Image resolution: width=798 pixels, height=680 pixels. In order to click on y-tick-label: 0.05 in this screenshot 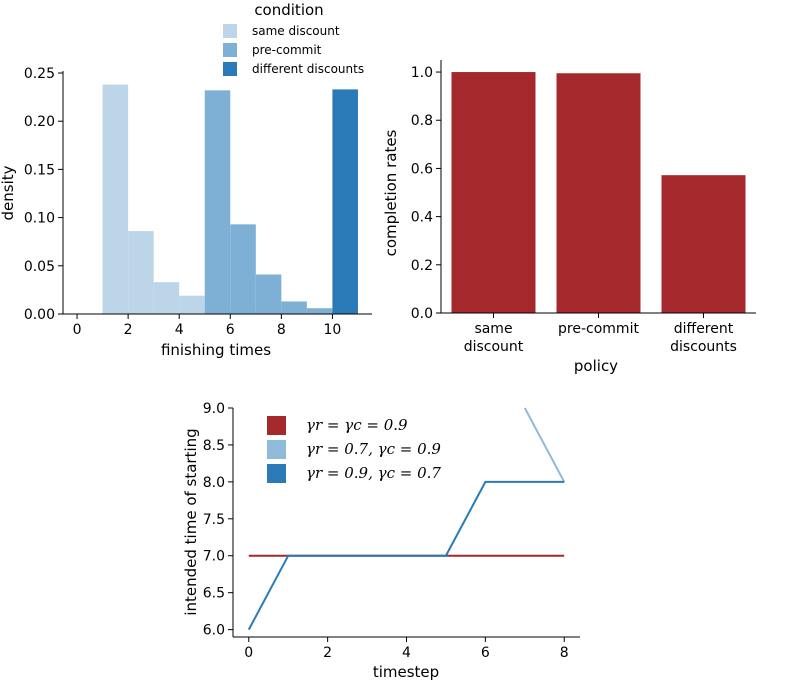, I will do `click(39, 267)`.